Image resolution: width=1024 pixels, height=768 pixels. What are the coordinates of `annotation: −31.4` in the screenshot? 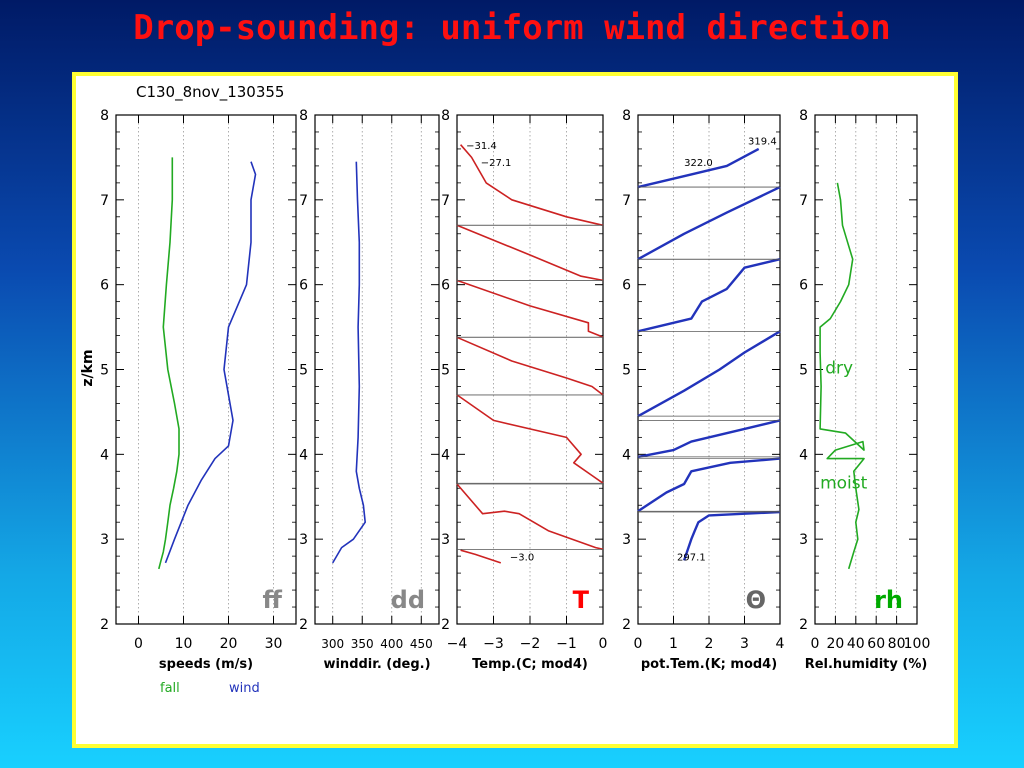 It's located at (481, 146).